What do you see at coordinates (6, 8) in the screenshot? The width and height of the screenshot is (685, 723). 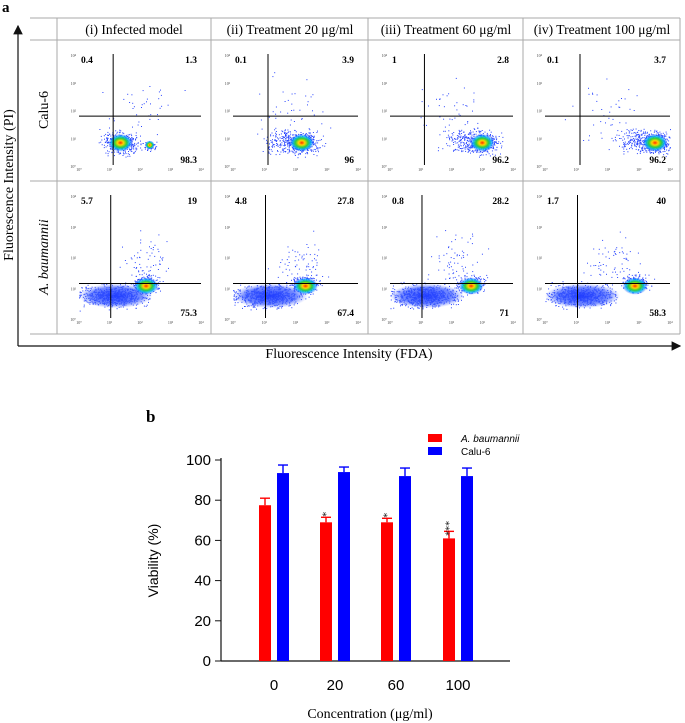 I see `panel-a-label: a` at bounding box center [6, 8].